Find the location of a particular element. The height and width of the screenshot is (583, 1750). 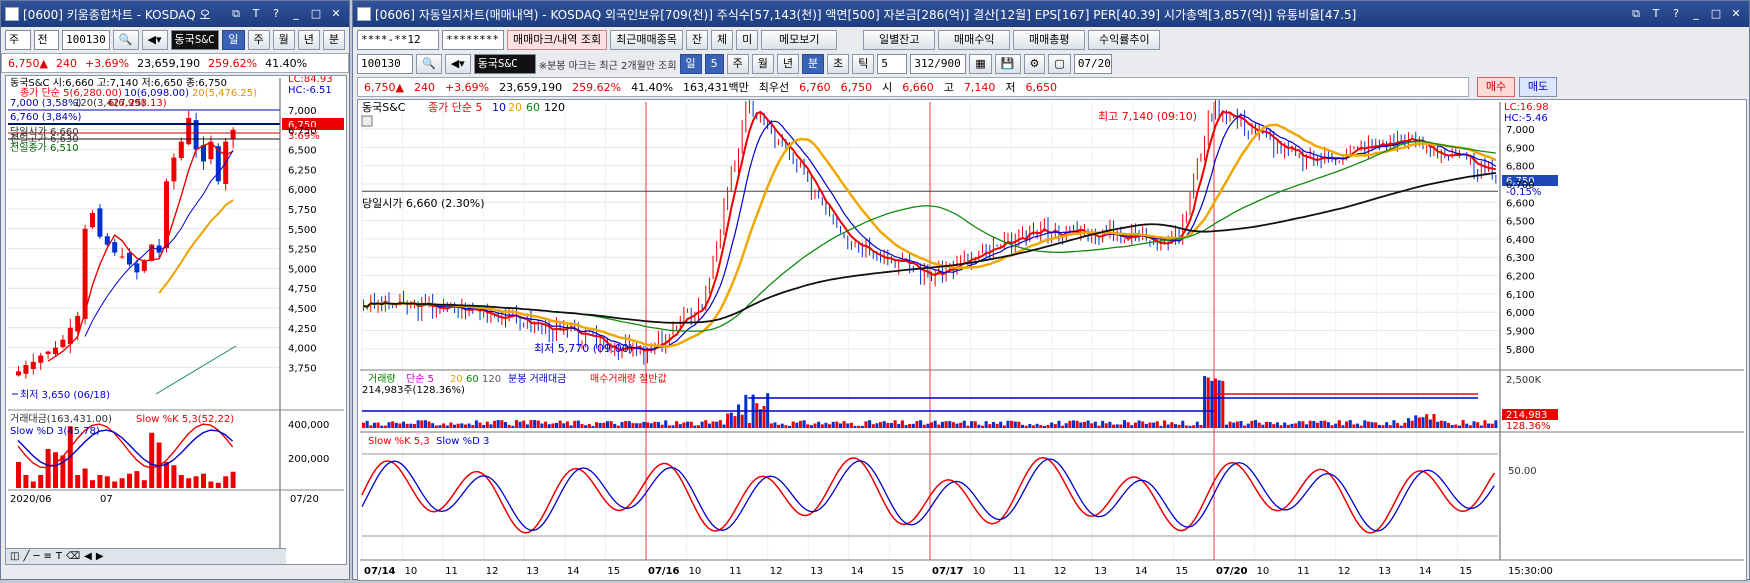

overlay-a: 7,000 (3,58%) is located at coordinates (45, 103).